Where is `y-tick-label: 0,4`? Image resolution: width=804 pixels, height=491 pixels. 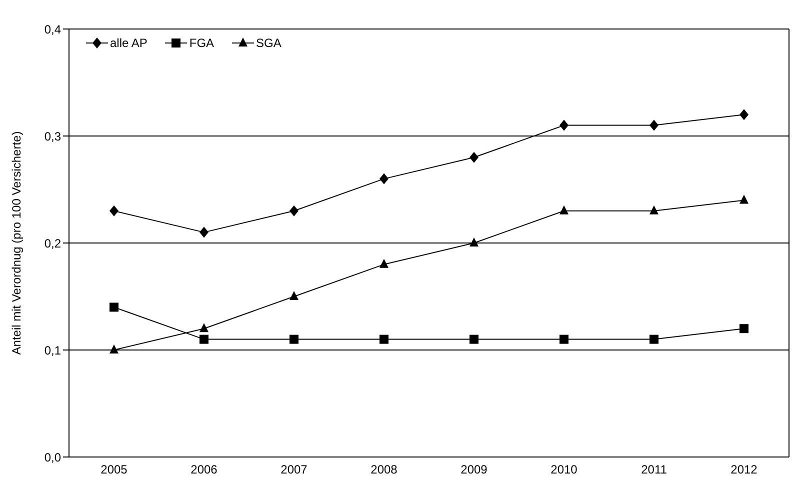 y-tick-label: 0,4 is located at coordinates (53, 29).